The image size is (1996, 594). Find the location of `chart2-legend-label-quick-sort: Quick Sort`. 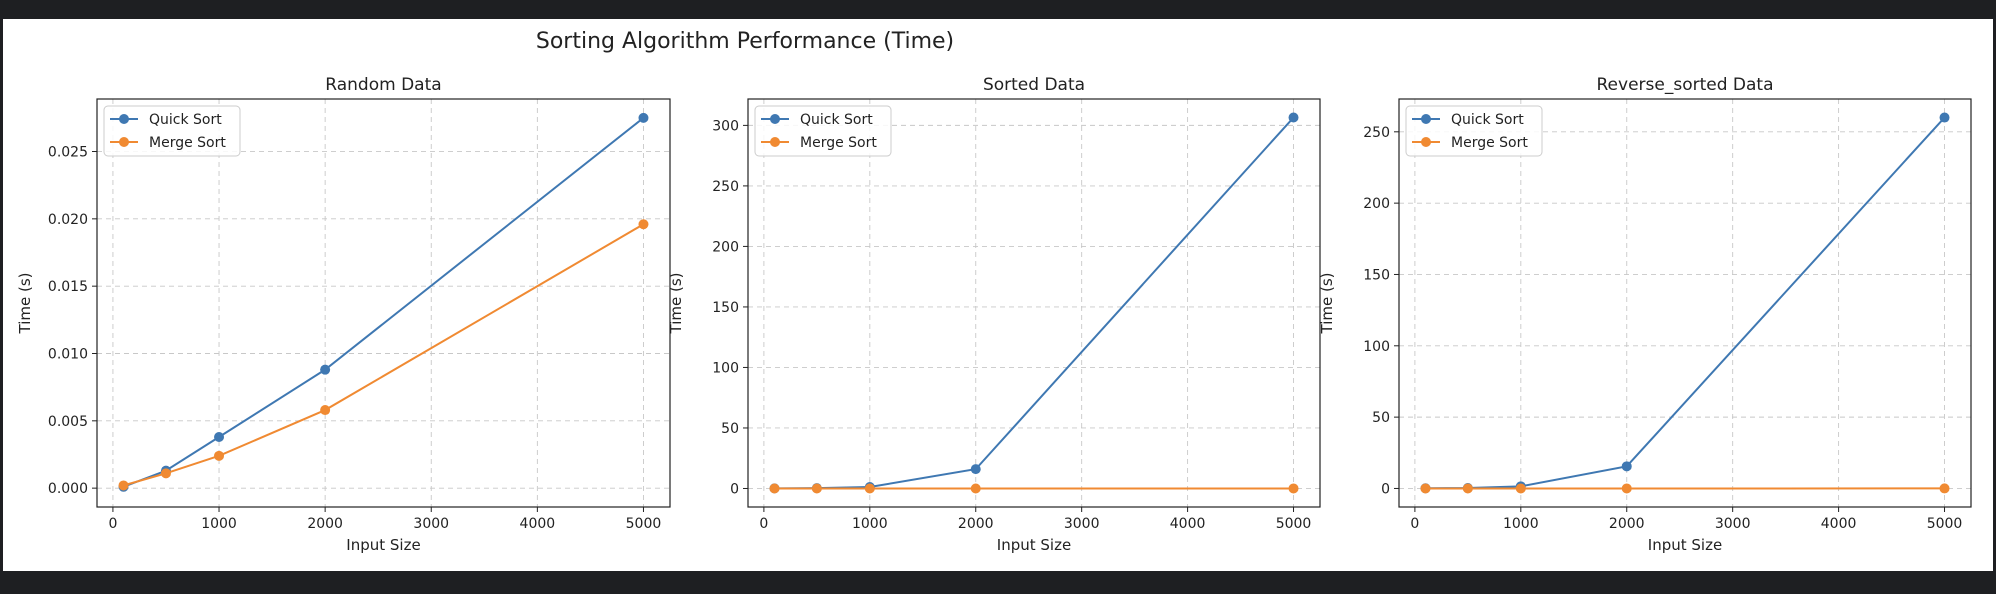

chart2-legend-label-quick-sort: Quick Sort is located at coordinates (836, 120).